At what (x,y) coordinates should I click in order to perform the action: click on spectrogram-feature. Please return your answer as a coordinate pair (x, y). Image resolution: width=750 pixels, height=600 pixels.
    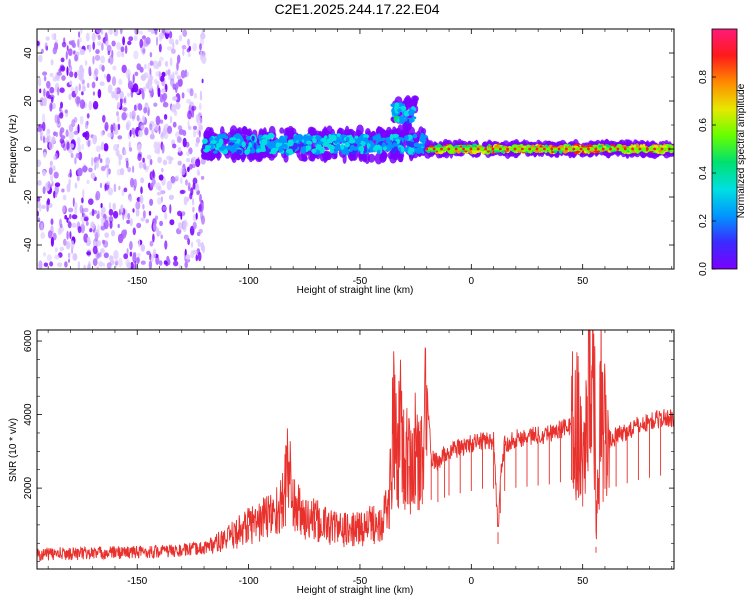
    Looking at the image, I should click on (122, 149).